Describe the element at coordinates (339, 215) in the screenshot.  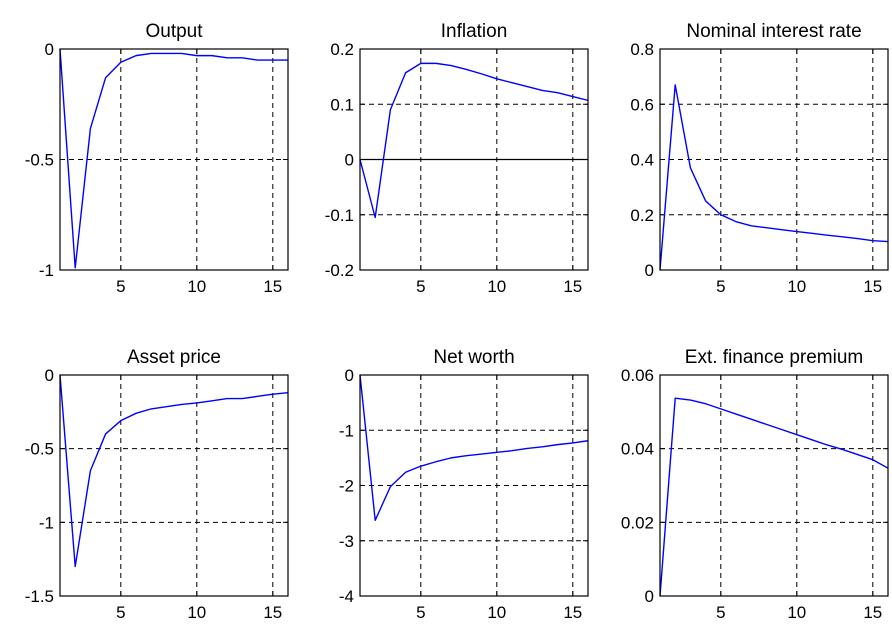
I see `y-tick-label: -0.1` at that location.